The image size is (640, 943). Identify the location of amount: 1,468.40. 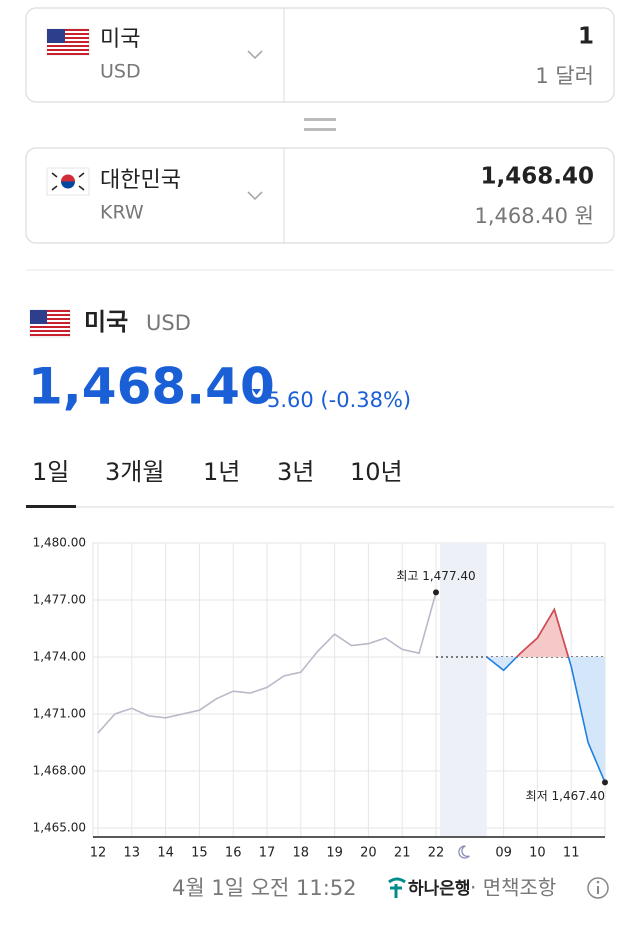
(538, 177).